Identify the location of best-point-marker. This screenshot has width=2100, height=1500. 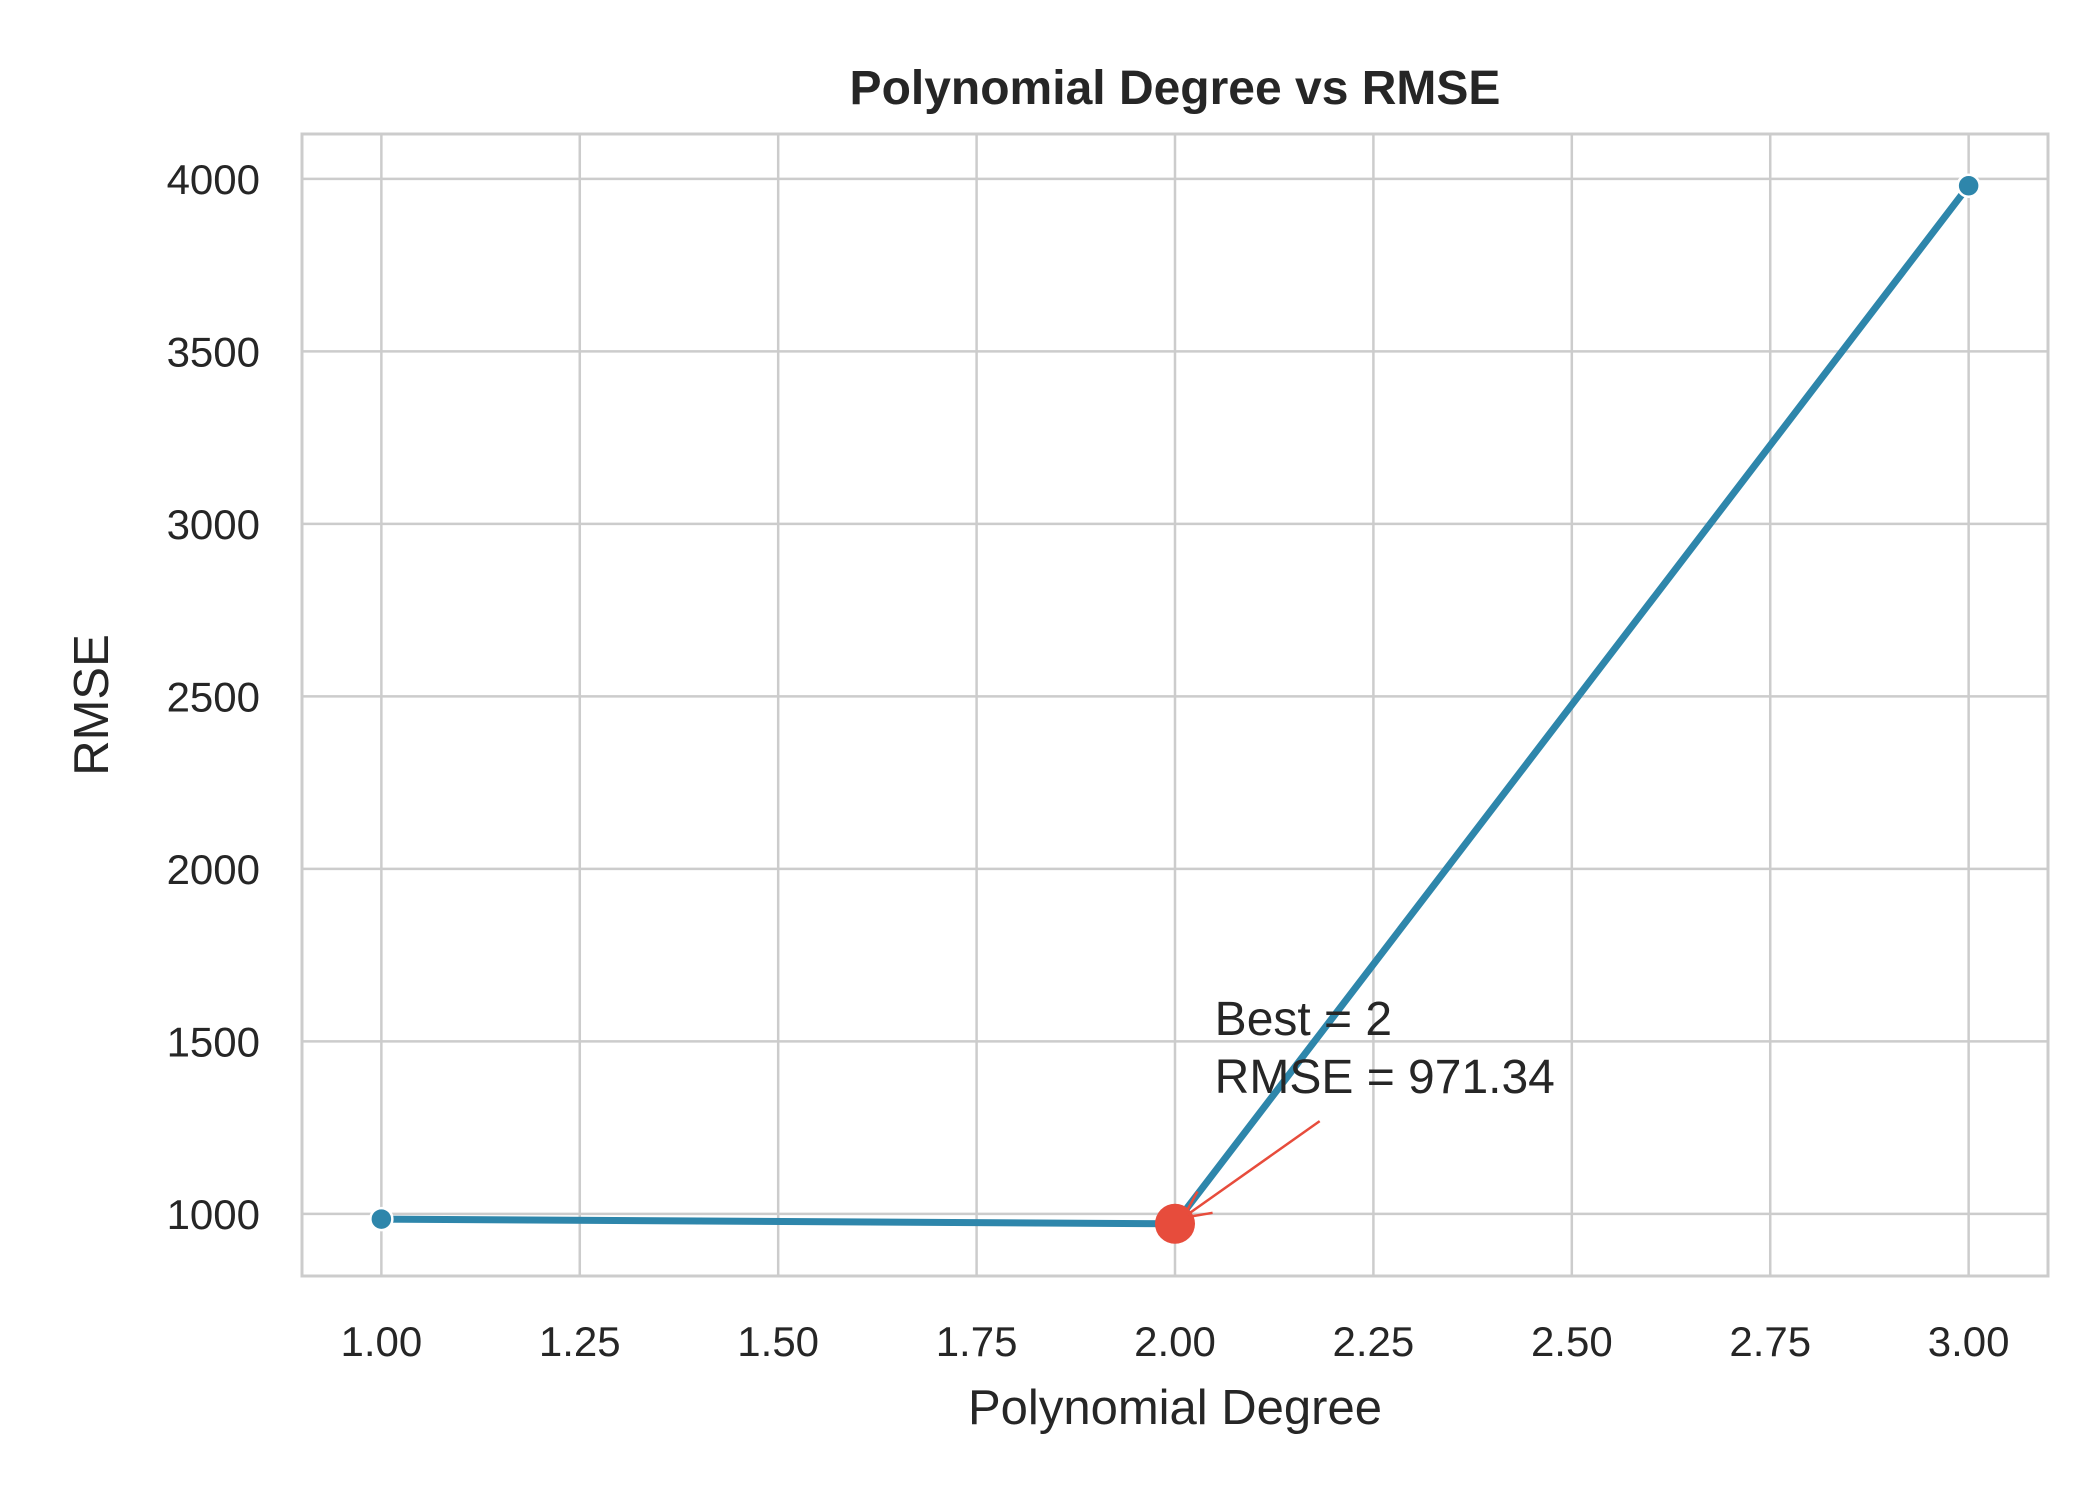
(1175, 1223).